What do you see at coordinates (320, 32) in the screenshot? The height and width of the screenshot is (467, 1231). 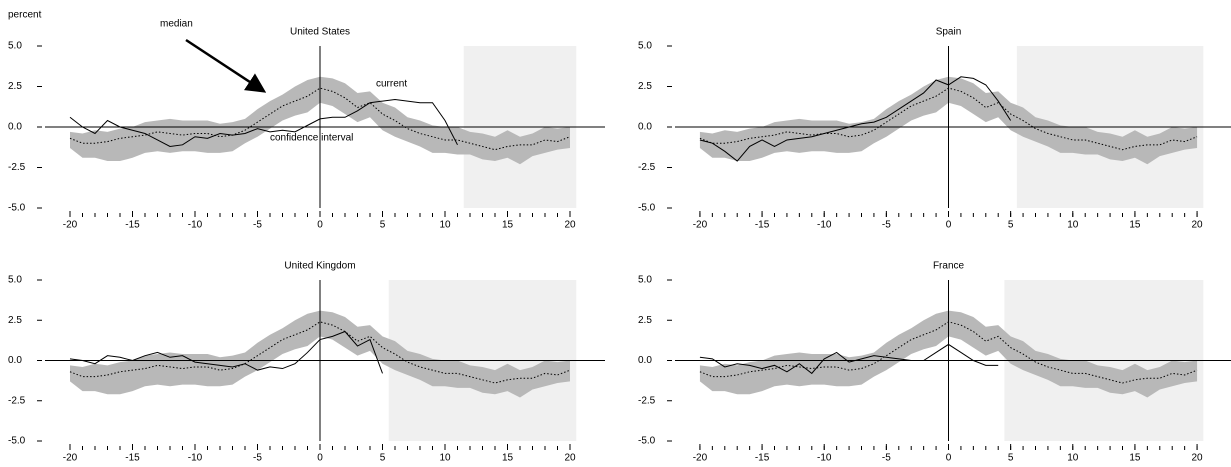 I see `chart-title: United States` at bounding box center [320, 32].